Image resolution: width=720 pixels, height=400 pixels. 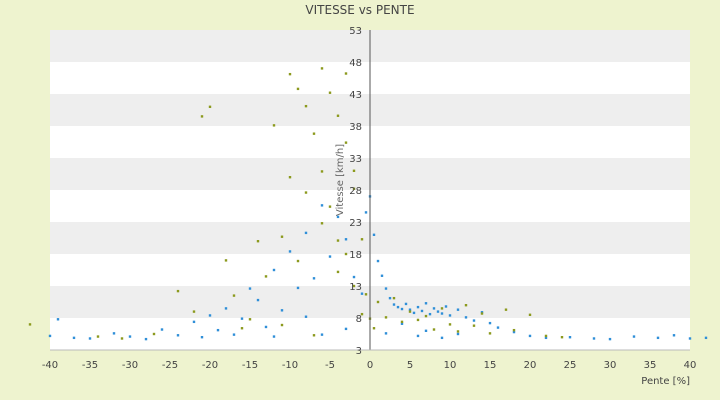 What do you see at coordinates (330, 365) in the screenshot?
I see `x-tick-label: -5` at bounding box center [330, 365].